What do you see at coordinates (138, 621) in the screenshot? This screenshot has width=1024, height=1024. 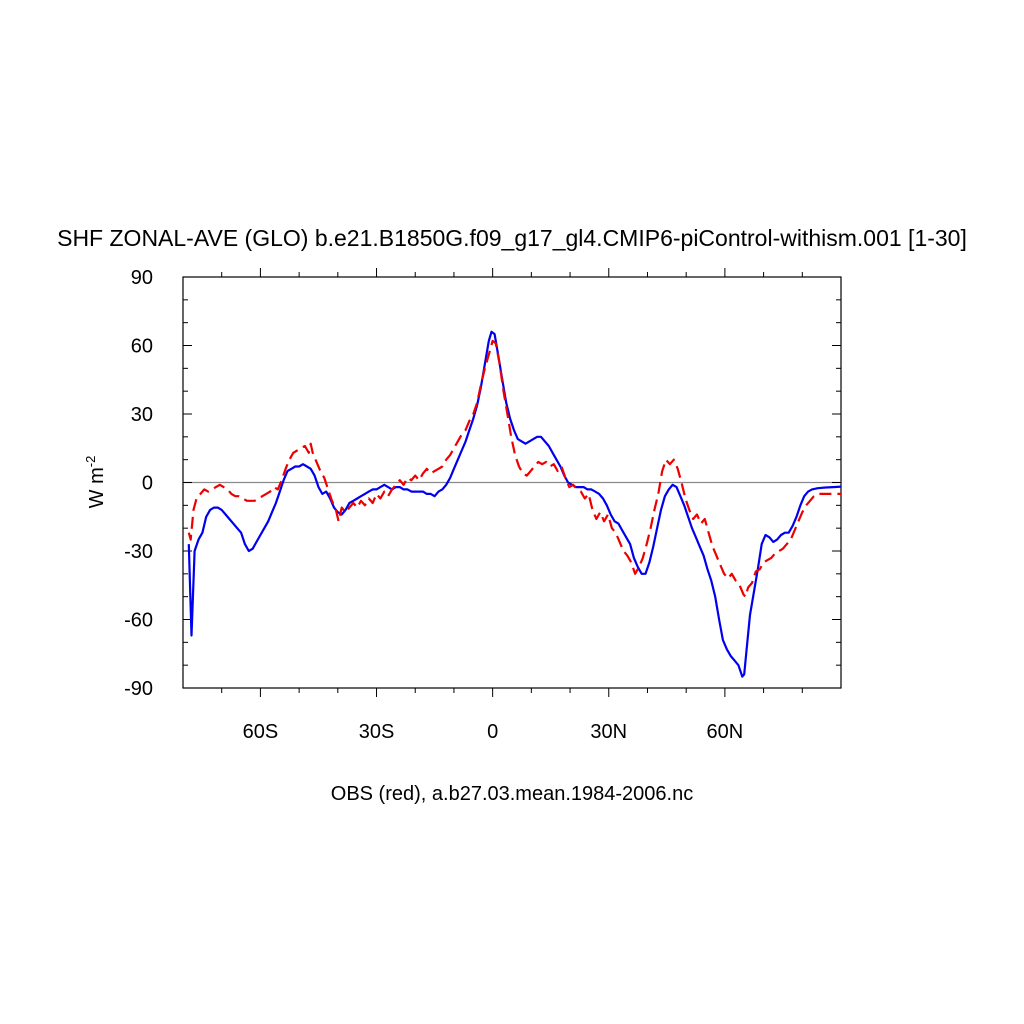 I see `y-tick-label: -60` at bounding box center [138, 621].